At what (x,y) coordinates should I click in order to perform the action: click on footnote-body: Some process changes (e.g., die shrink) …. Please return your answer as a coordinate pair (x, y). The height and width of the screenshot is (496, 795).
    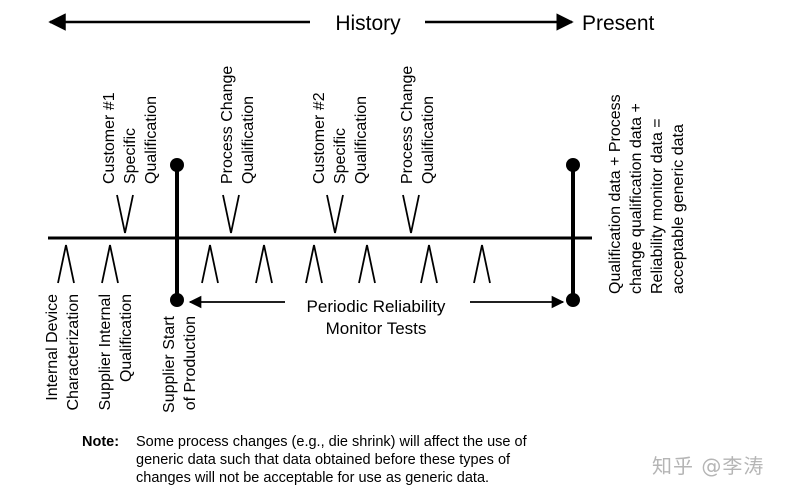
    Looking at the image, I should click on (331, 460).